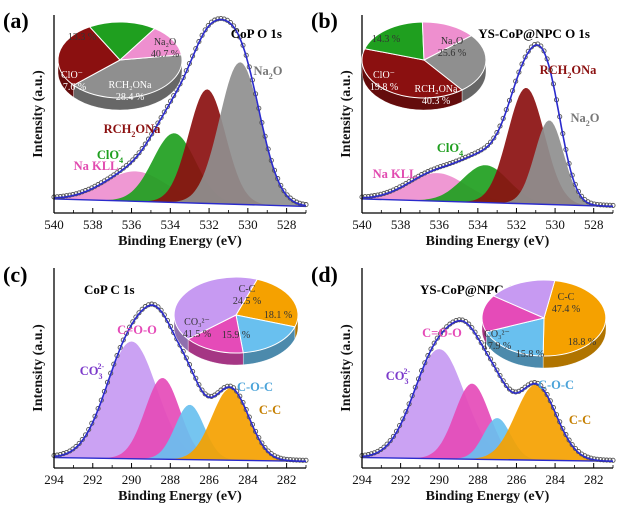 Image resolution: width=621 pixels, height=521 pixels. I want to click on panel-title: CoP C 1s, so click(109, 289).